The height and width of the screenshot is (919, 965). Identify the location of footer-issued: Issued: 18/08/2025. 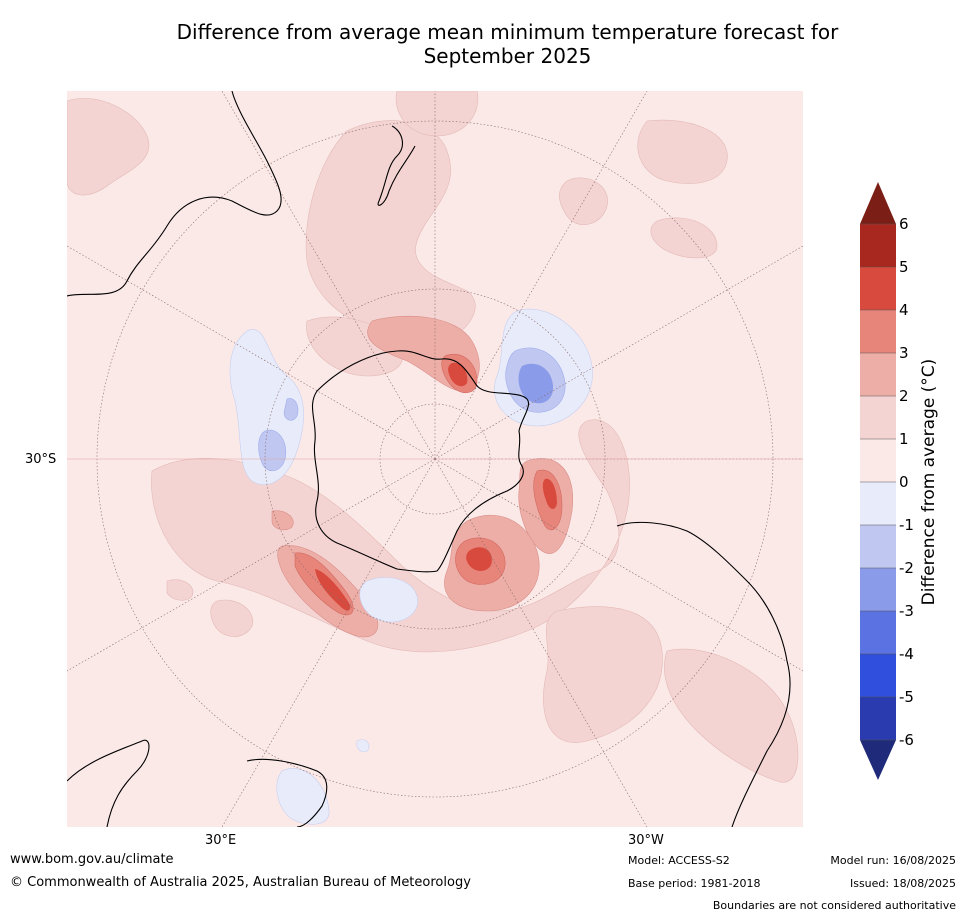
(902, 883).